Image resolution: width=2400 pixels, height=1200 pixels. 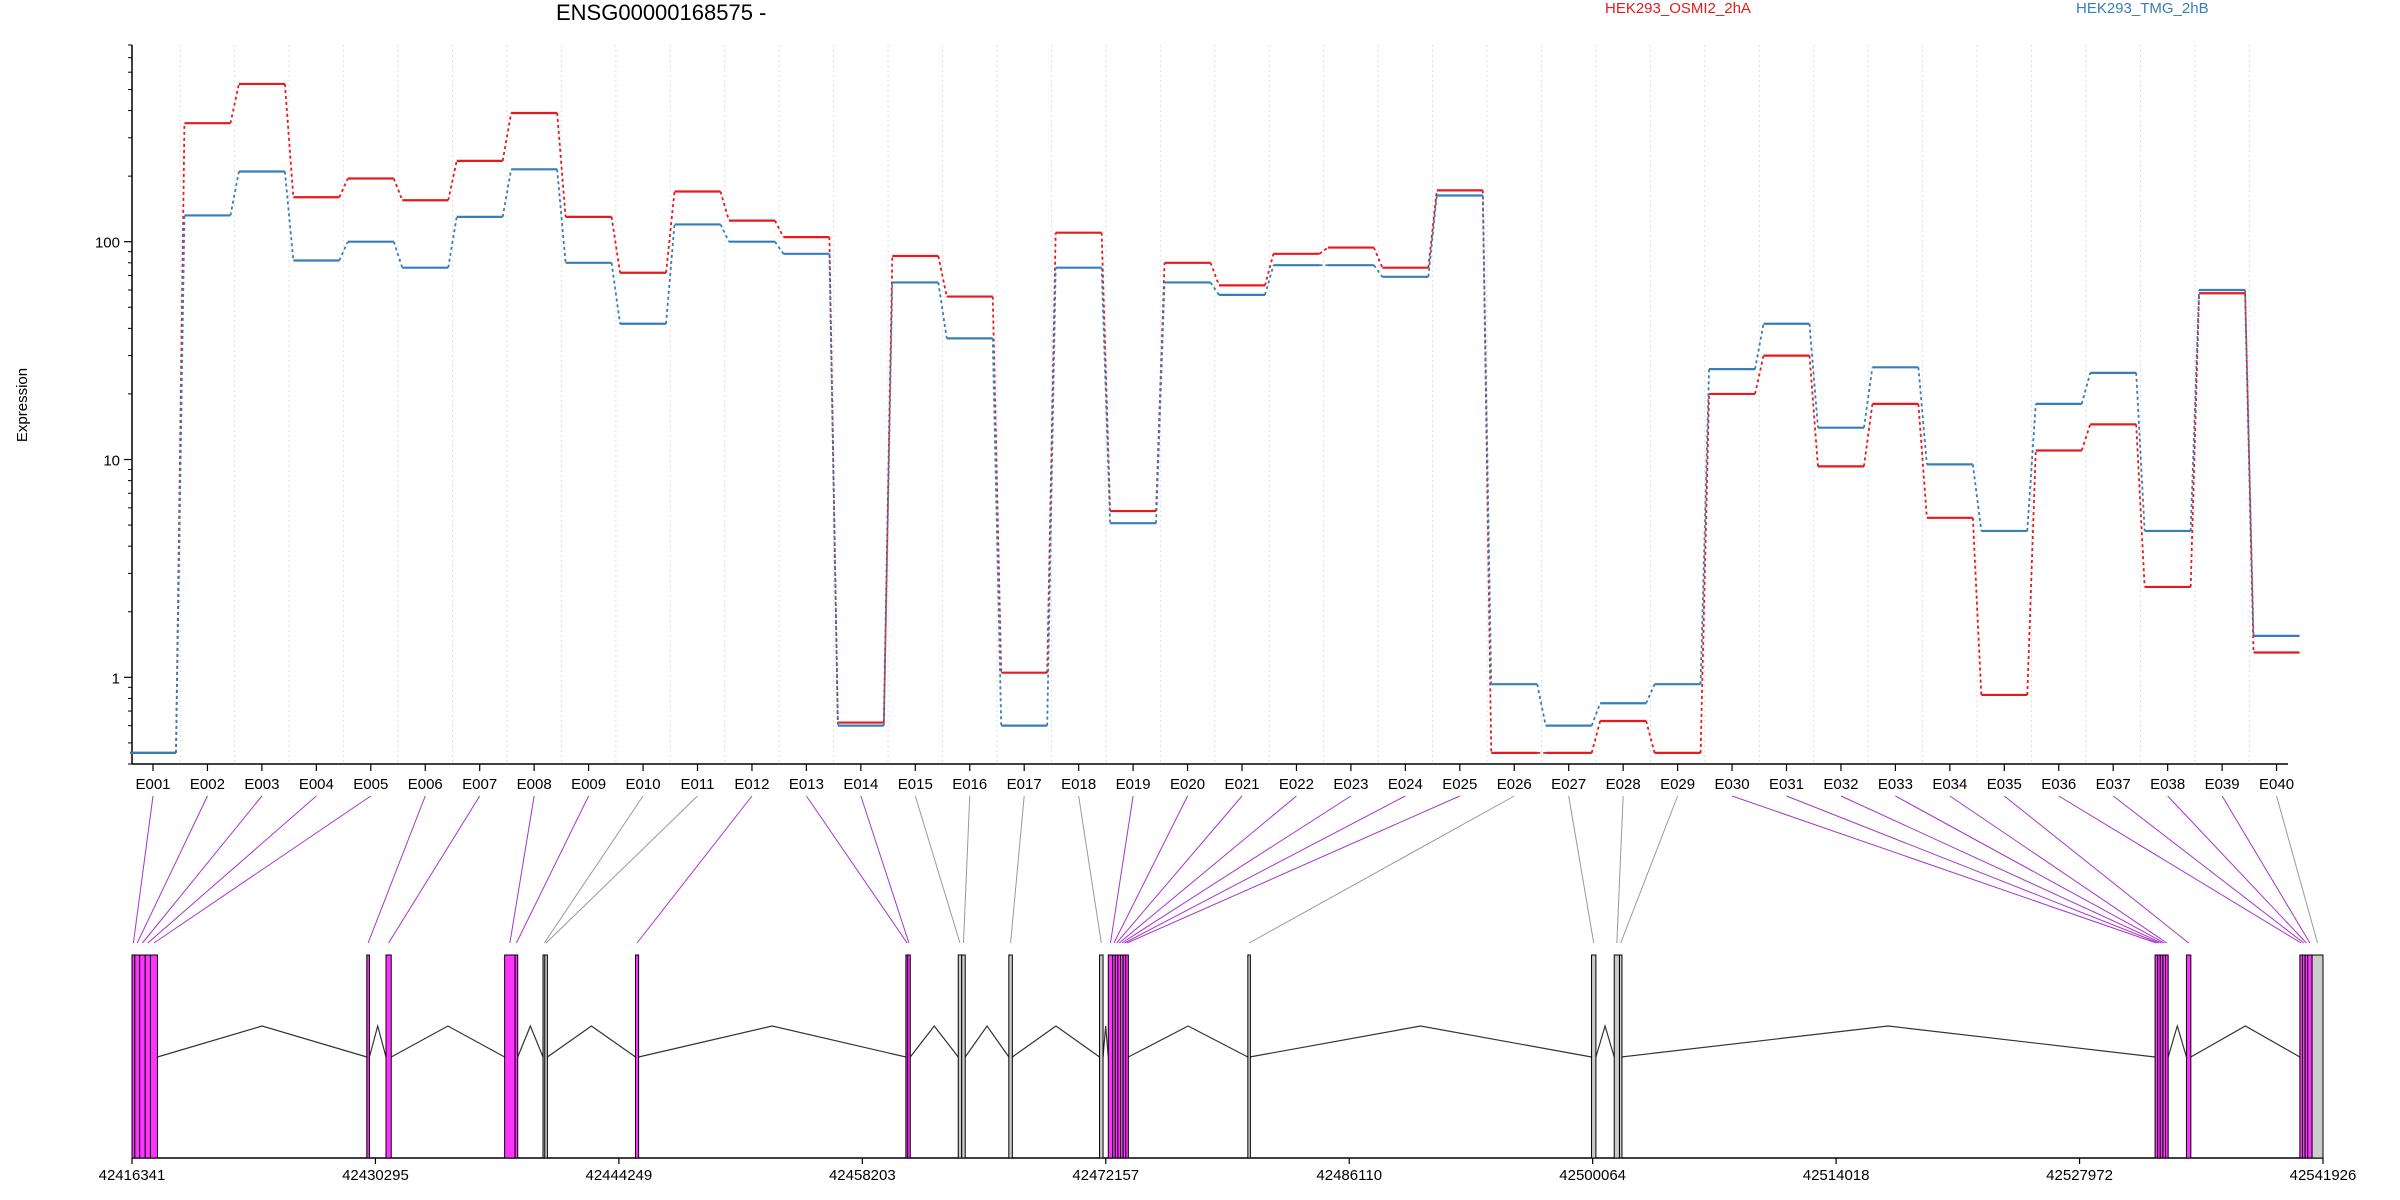 What do you see at coordinates (1349, 1175) in the screenshot?
I see `coordinate-tick-label: 42486110` at bounding box center [1349, 1175].